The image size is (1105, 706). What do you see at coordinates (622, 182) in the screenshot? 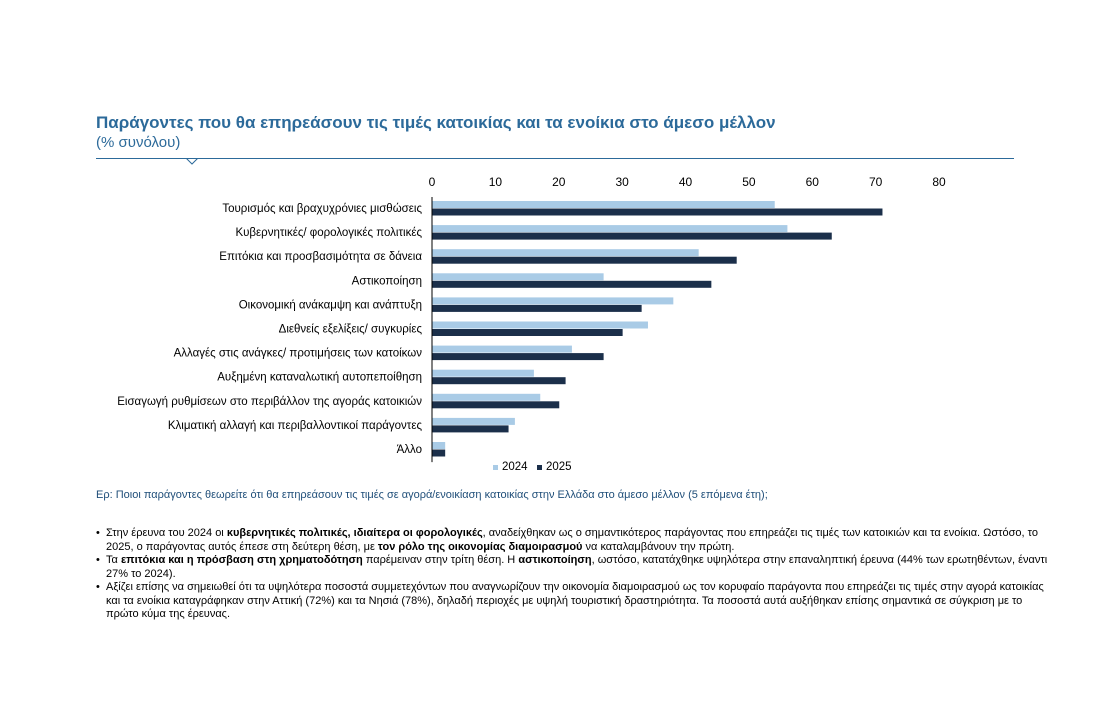
I see `x-tick-label: 30` at bounding box center [622, 182].